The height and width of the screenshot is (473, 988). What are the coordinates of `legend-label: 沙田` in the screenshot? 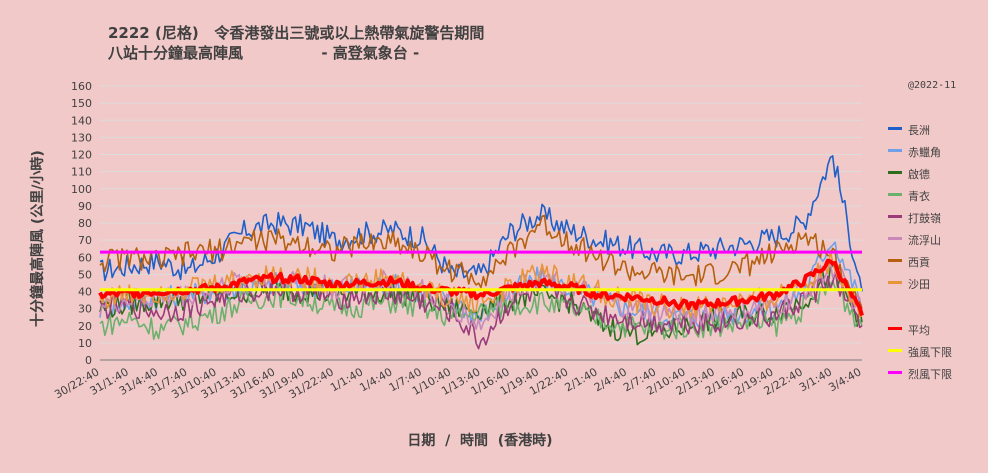 It's located at (919, 284).